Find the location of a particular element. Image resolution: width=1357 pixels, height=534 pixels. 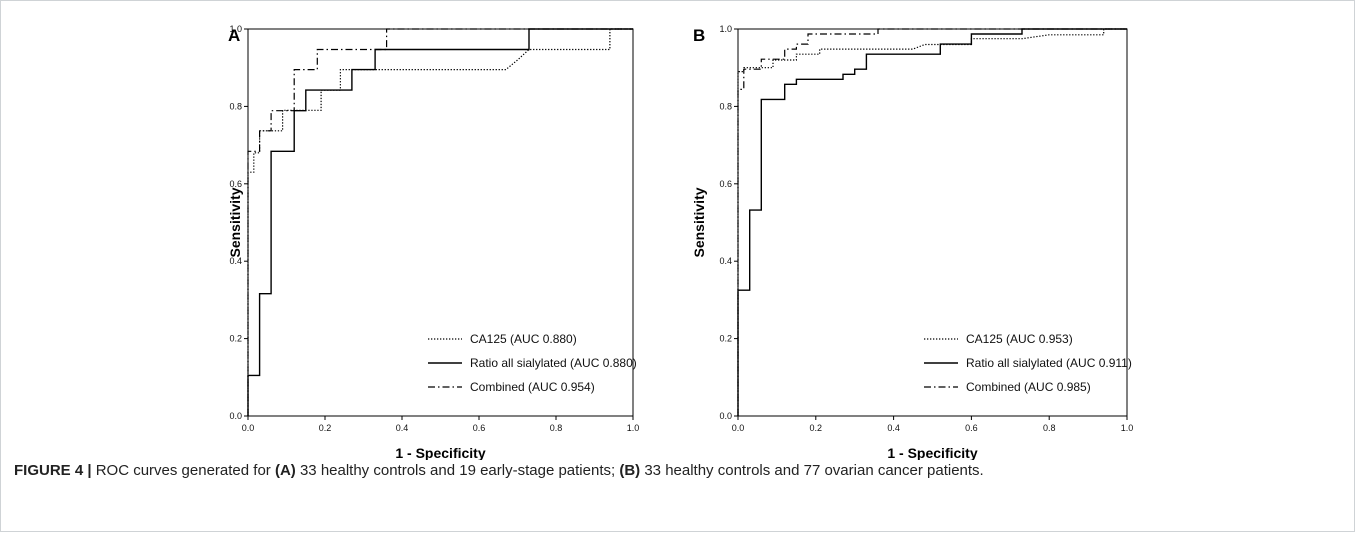

panel-letter: A is located at coordinates (234, 35).